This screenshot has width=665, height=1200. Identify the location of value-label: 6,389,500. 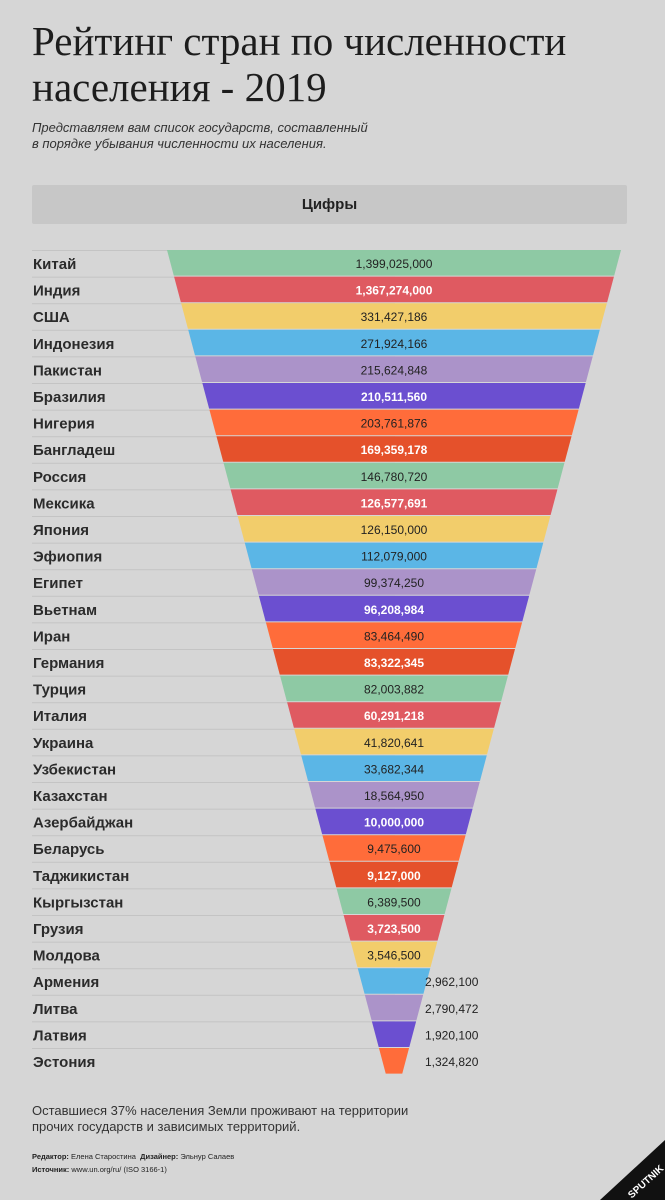
(394, 902).